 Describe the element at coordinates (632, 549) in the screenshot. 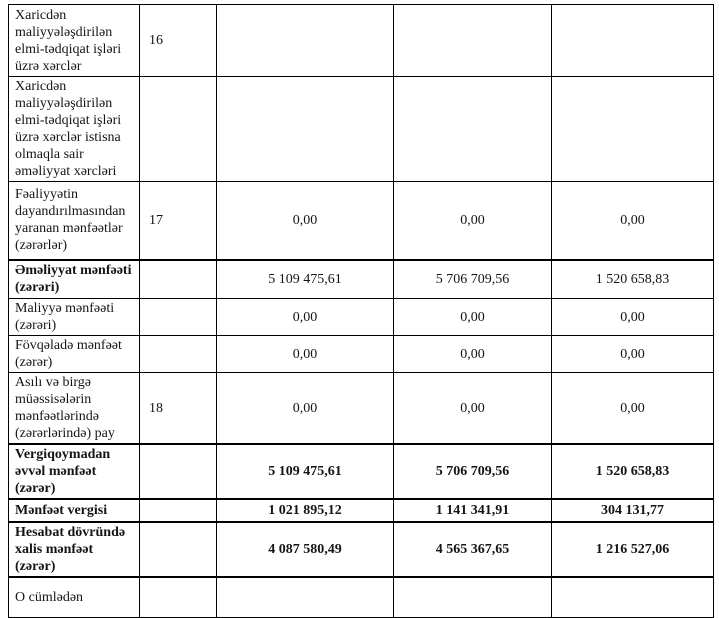

I see `value-cell: 1 216 527,06` at that location.